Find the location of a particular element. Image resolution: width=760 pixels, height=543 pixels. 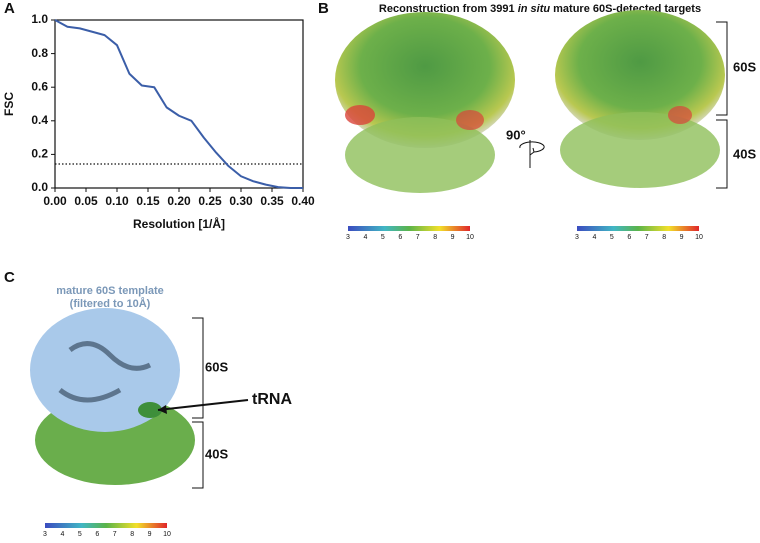

y-tick-label: 0.4 is located at coordinates (39, 120).